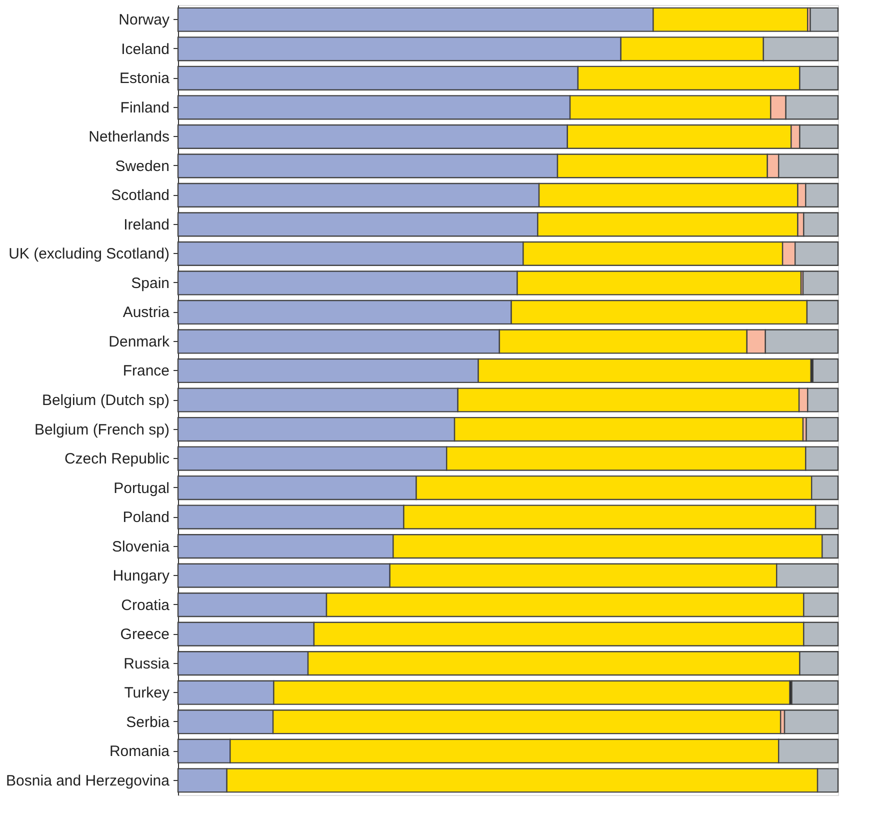 Image resolution: width=872 pixels, height=822 pixels. I want to click on y-tick-label: Portugal, so click(142, 488).